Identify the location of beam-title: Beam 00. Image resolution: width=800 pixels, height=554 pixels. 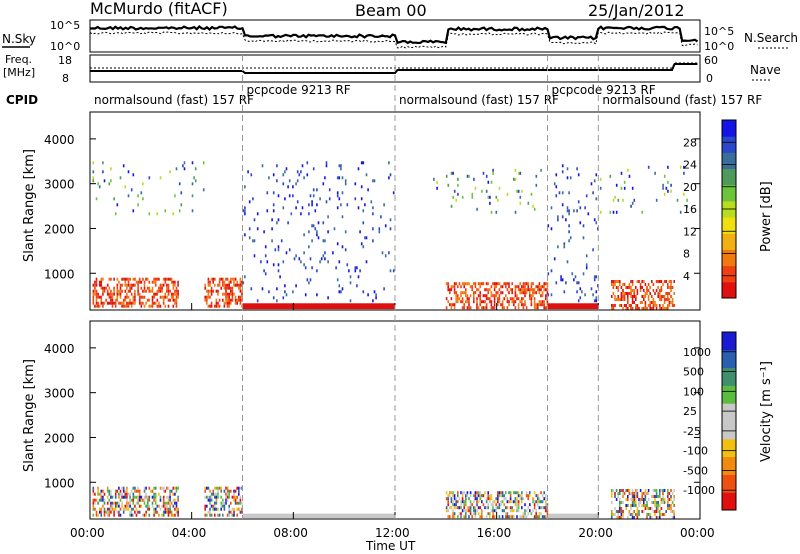
(391, 10).